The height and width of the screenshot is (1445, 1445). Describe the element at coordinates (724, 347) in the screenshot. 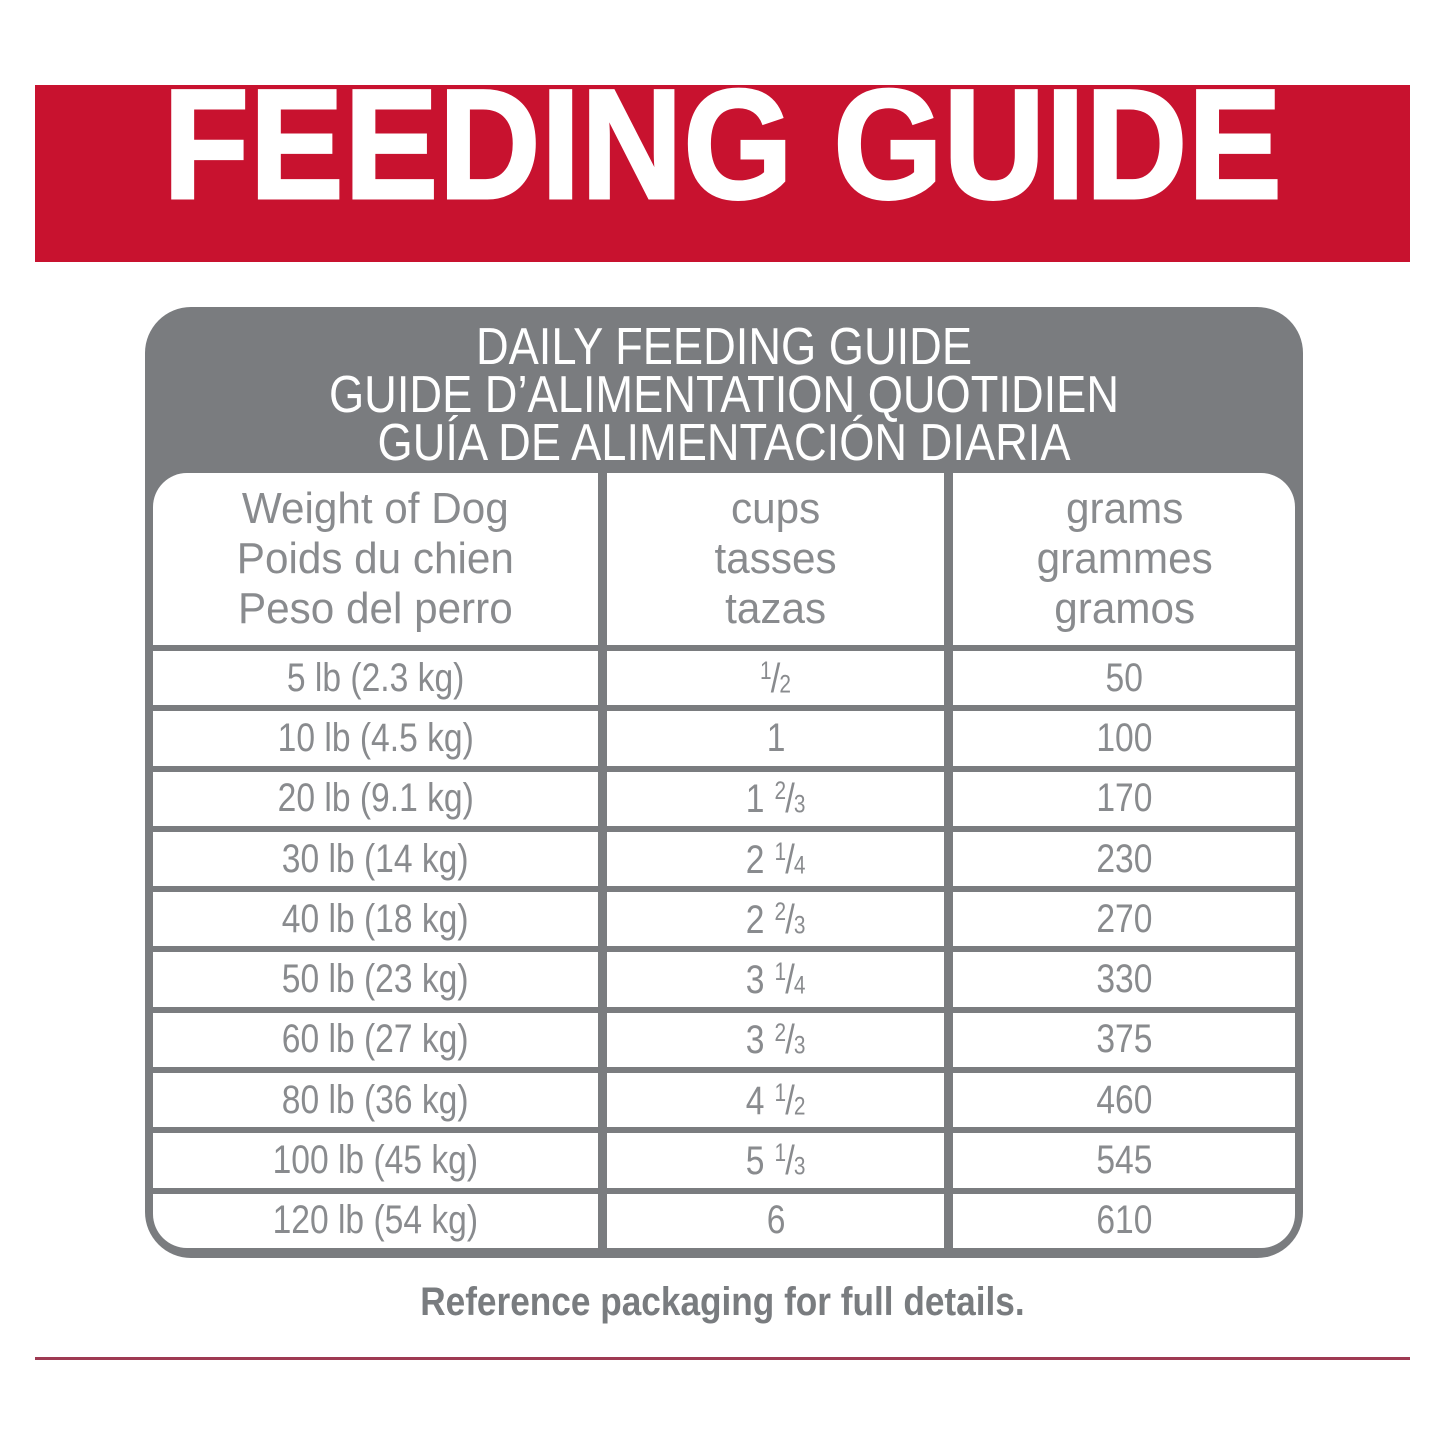

I see `panel-title-english: DAILY FEEDING GUIDE` at that location.